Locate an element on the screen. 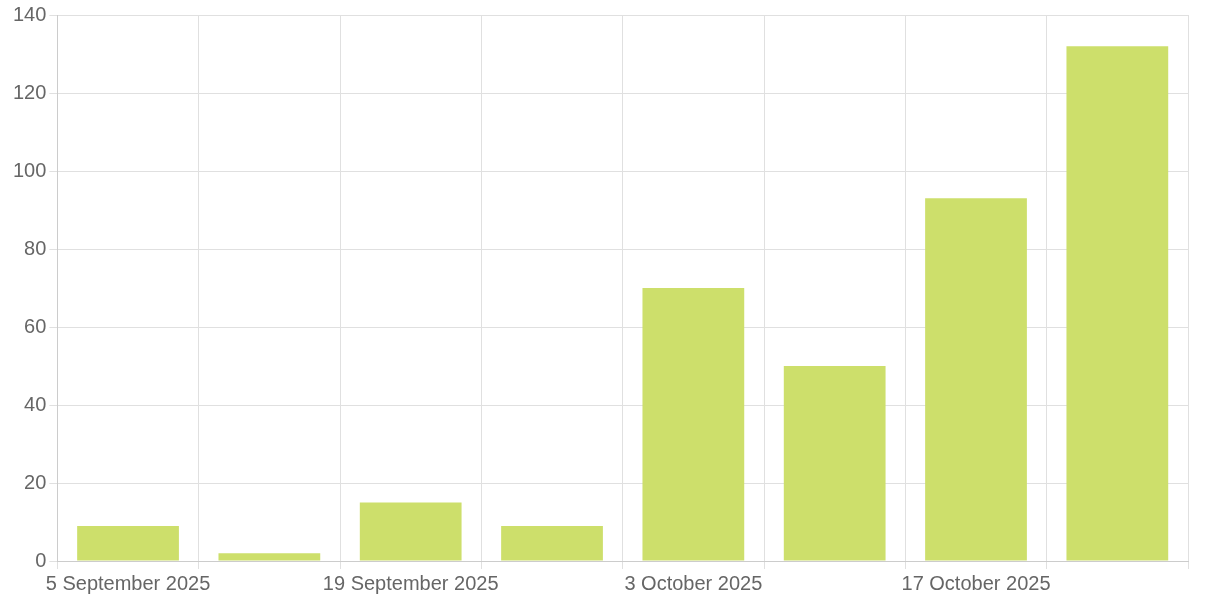 Image resolution: width=1208 pixels, height=604 pixels. y-tick-label: 120 is located at coordinates (29, 91).